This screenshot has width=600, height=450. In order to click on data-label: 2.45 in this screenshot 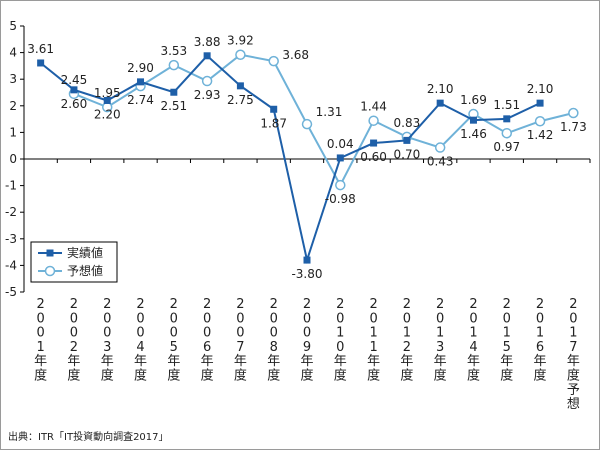, I will do `click(74, 80)`.